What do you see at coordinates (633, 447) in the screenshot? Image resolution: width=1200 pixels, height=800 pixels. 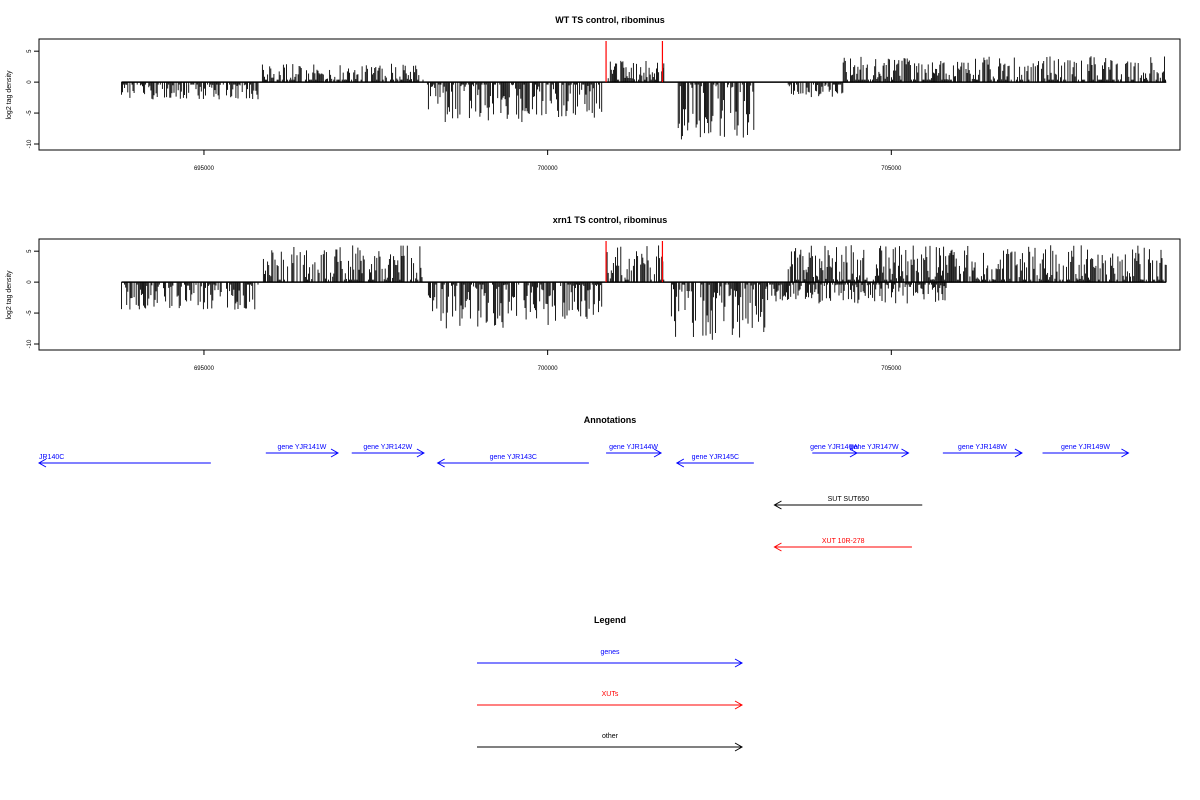 I see `feature-label: gene YJR144W` at bounding box center [633, 447].